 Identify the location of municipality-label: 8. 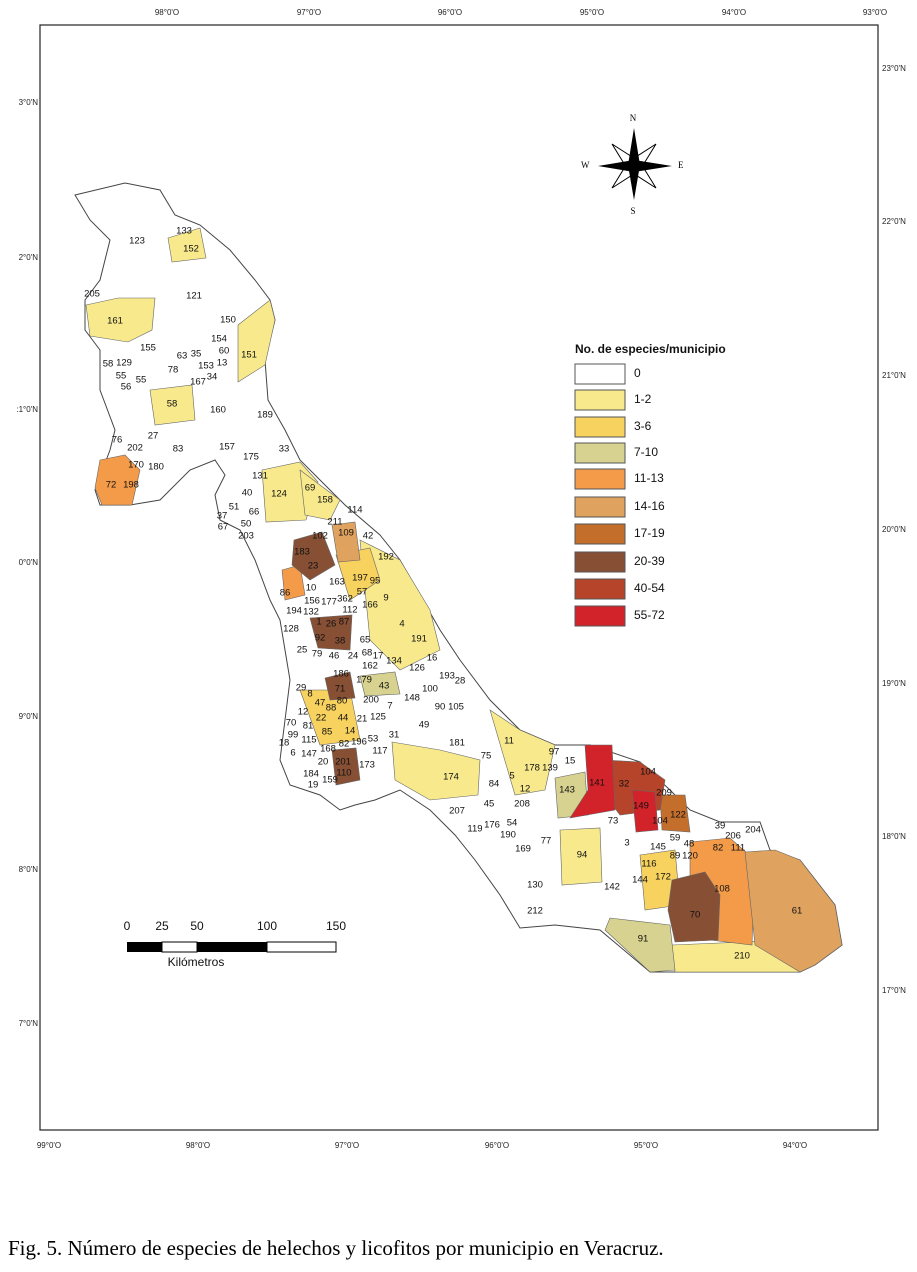
(309, 694).